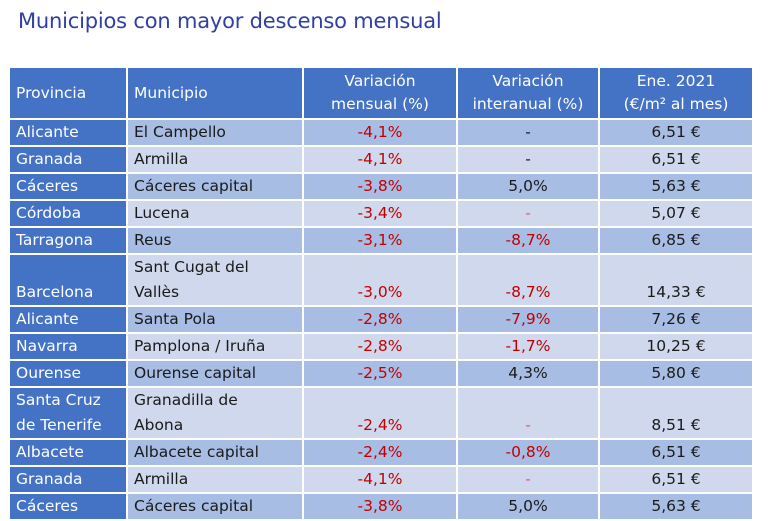  What do you see at coordinates (380, 104) in the screenshot?
I see `header-variacion-mensual-line2: mensual (%)` at bounding box center [380, 104].